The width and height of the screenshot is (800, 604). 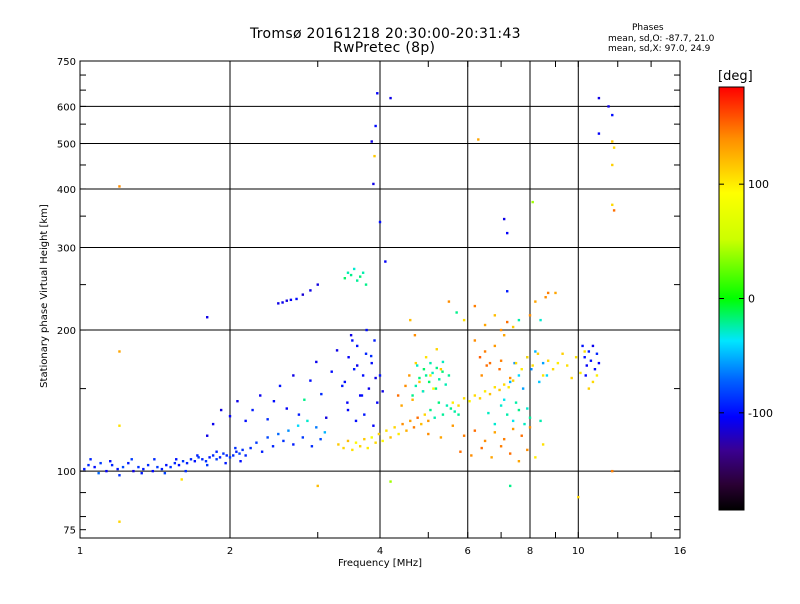 What do you see at coordinates (66, 107) in the screenshot?
I see `y-tick-label: 600` at bounding box center [66, 107].